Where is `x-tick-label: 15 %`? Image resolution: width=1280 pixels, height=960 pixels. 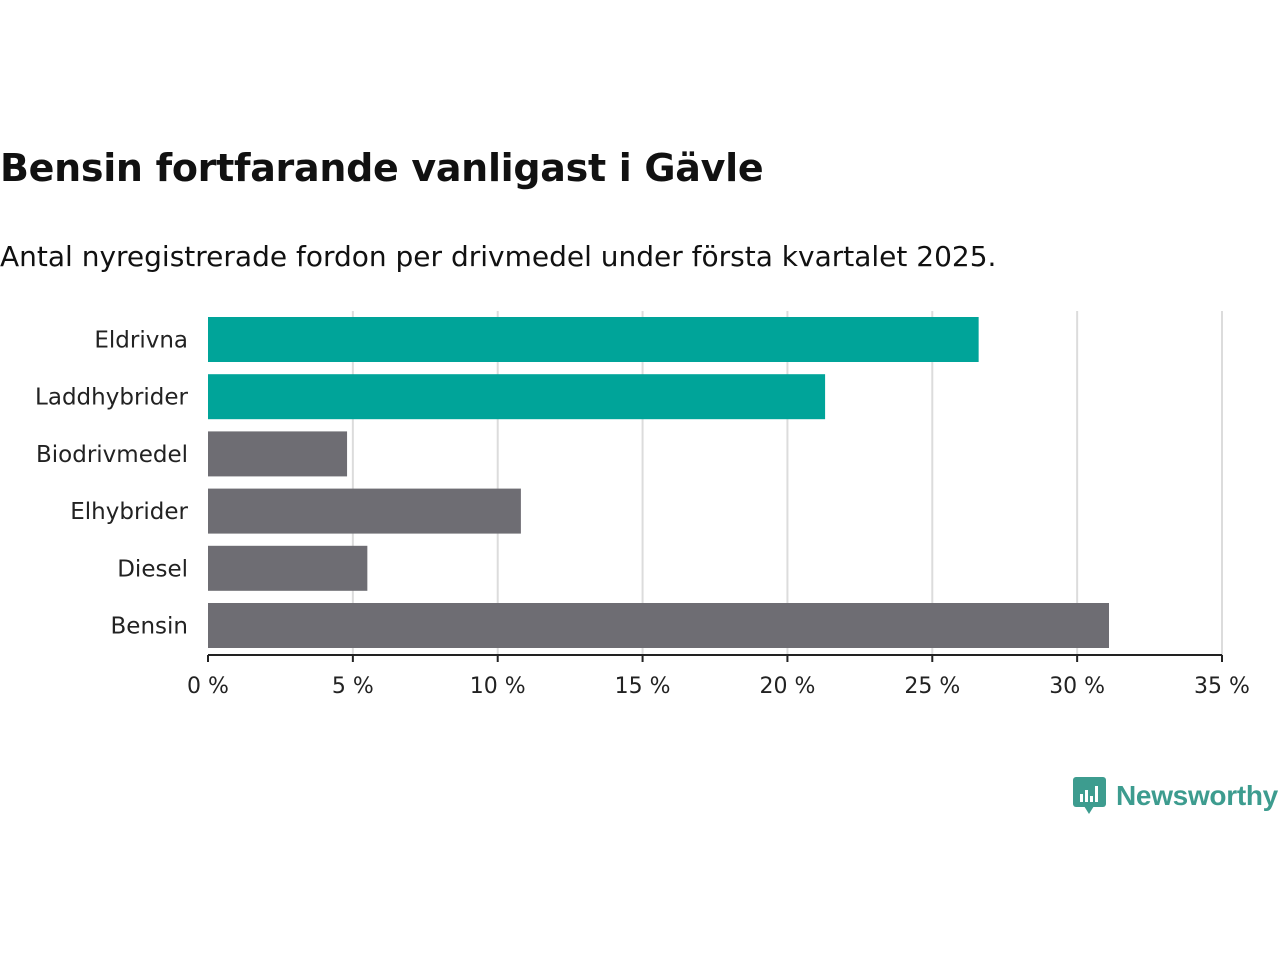
x-tick-label: 15 % is located at coordinates (643, 686).